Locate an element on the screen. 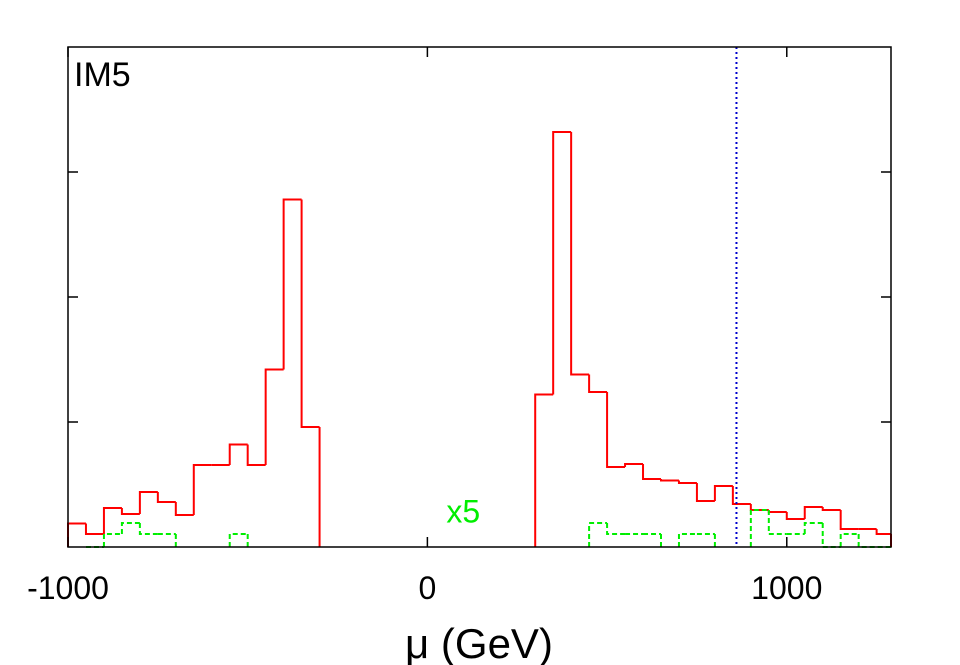 The height and width of the screenshot is (665, 960). x-axis-title: μ (GeV) is located at coordinates (479, 642).